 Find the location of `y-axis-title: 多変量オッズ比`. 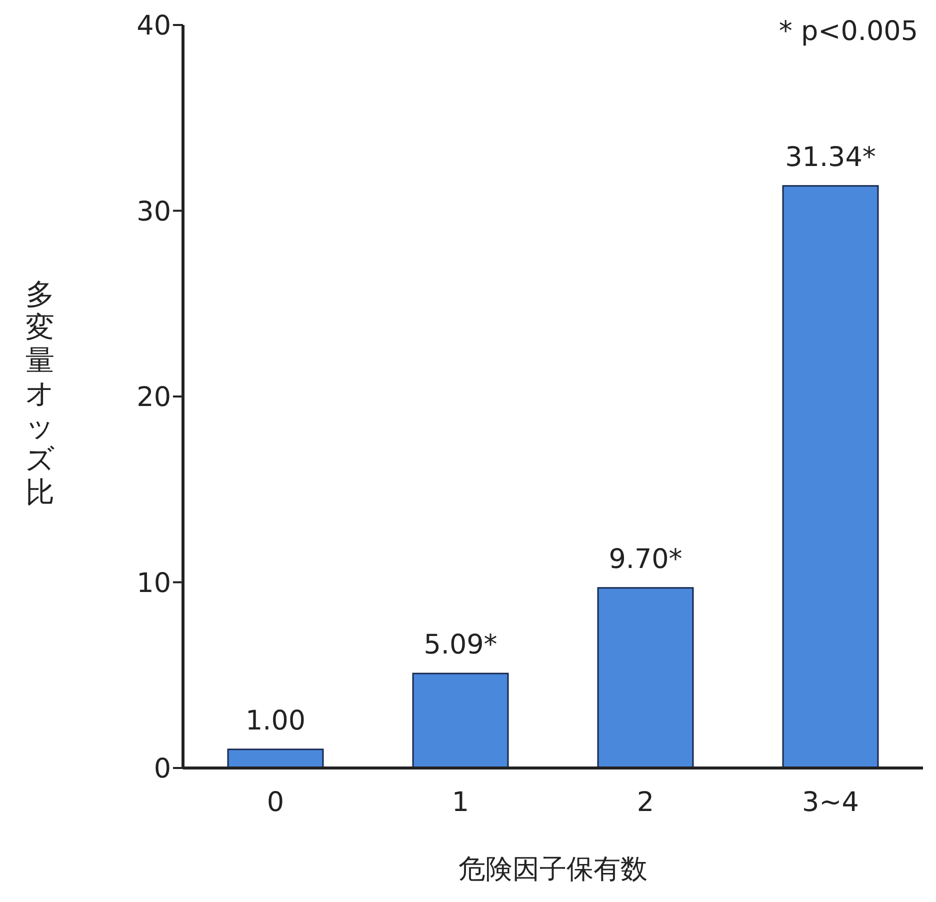

y-axis-title: 多変量オッズ比 is located at coordinates (40, 393).